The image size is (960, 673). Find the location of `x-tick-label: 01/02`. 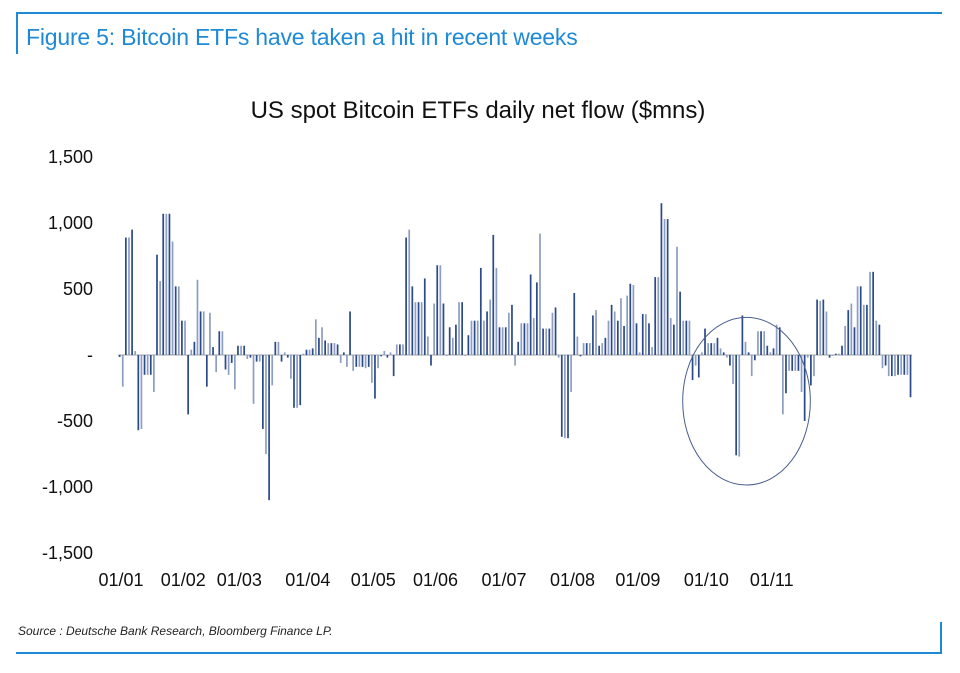

x-tick-label: 01/02 is located at coordinates (183, 580).